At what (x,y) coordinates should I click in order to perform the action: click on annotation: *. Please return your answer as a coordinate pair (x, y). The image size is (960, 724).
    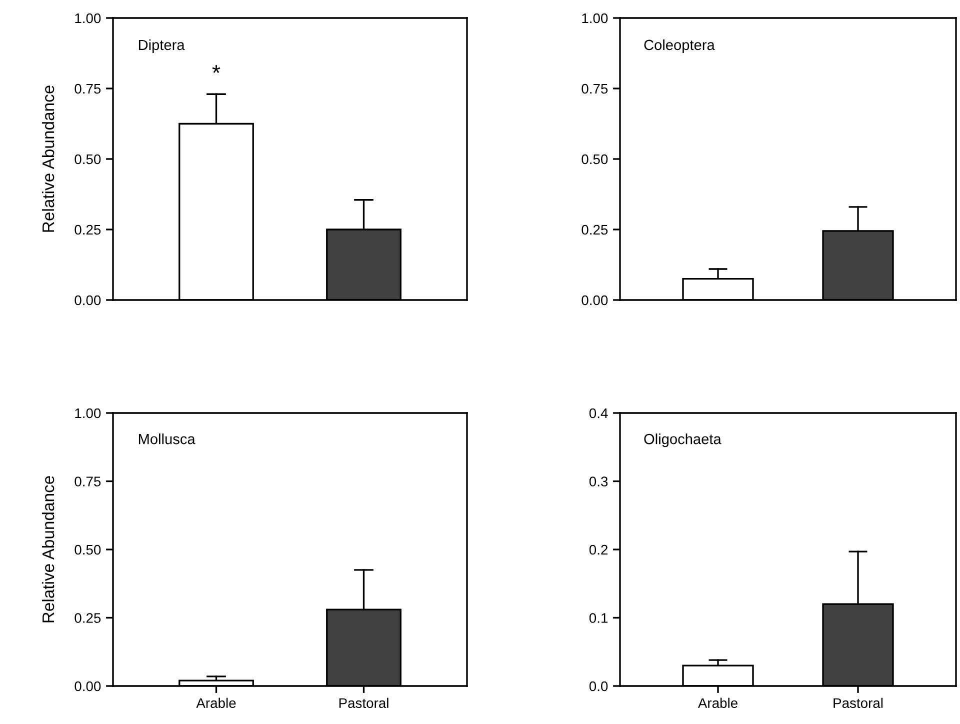
    Looking at the image, I should click on (216, 69).